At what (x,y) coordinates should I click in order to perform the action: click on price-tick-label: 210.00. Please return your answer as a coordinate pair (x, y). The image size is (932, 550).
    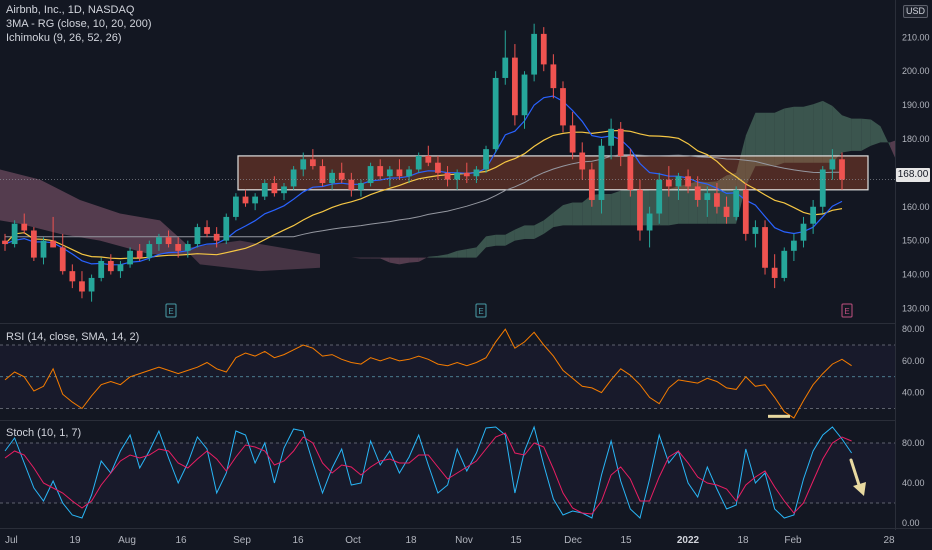
    Looking at the image, I should click on (916, 37).